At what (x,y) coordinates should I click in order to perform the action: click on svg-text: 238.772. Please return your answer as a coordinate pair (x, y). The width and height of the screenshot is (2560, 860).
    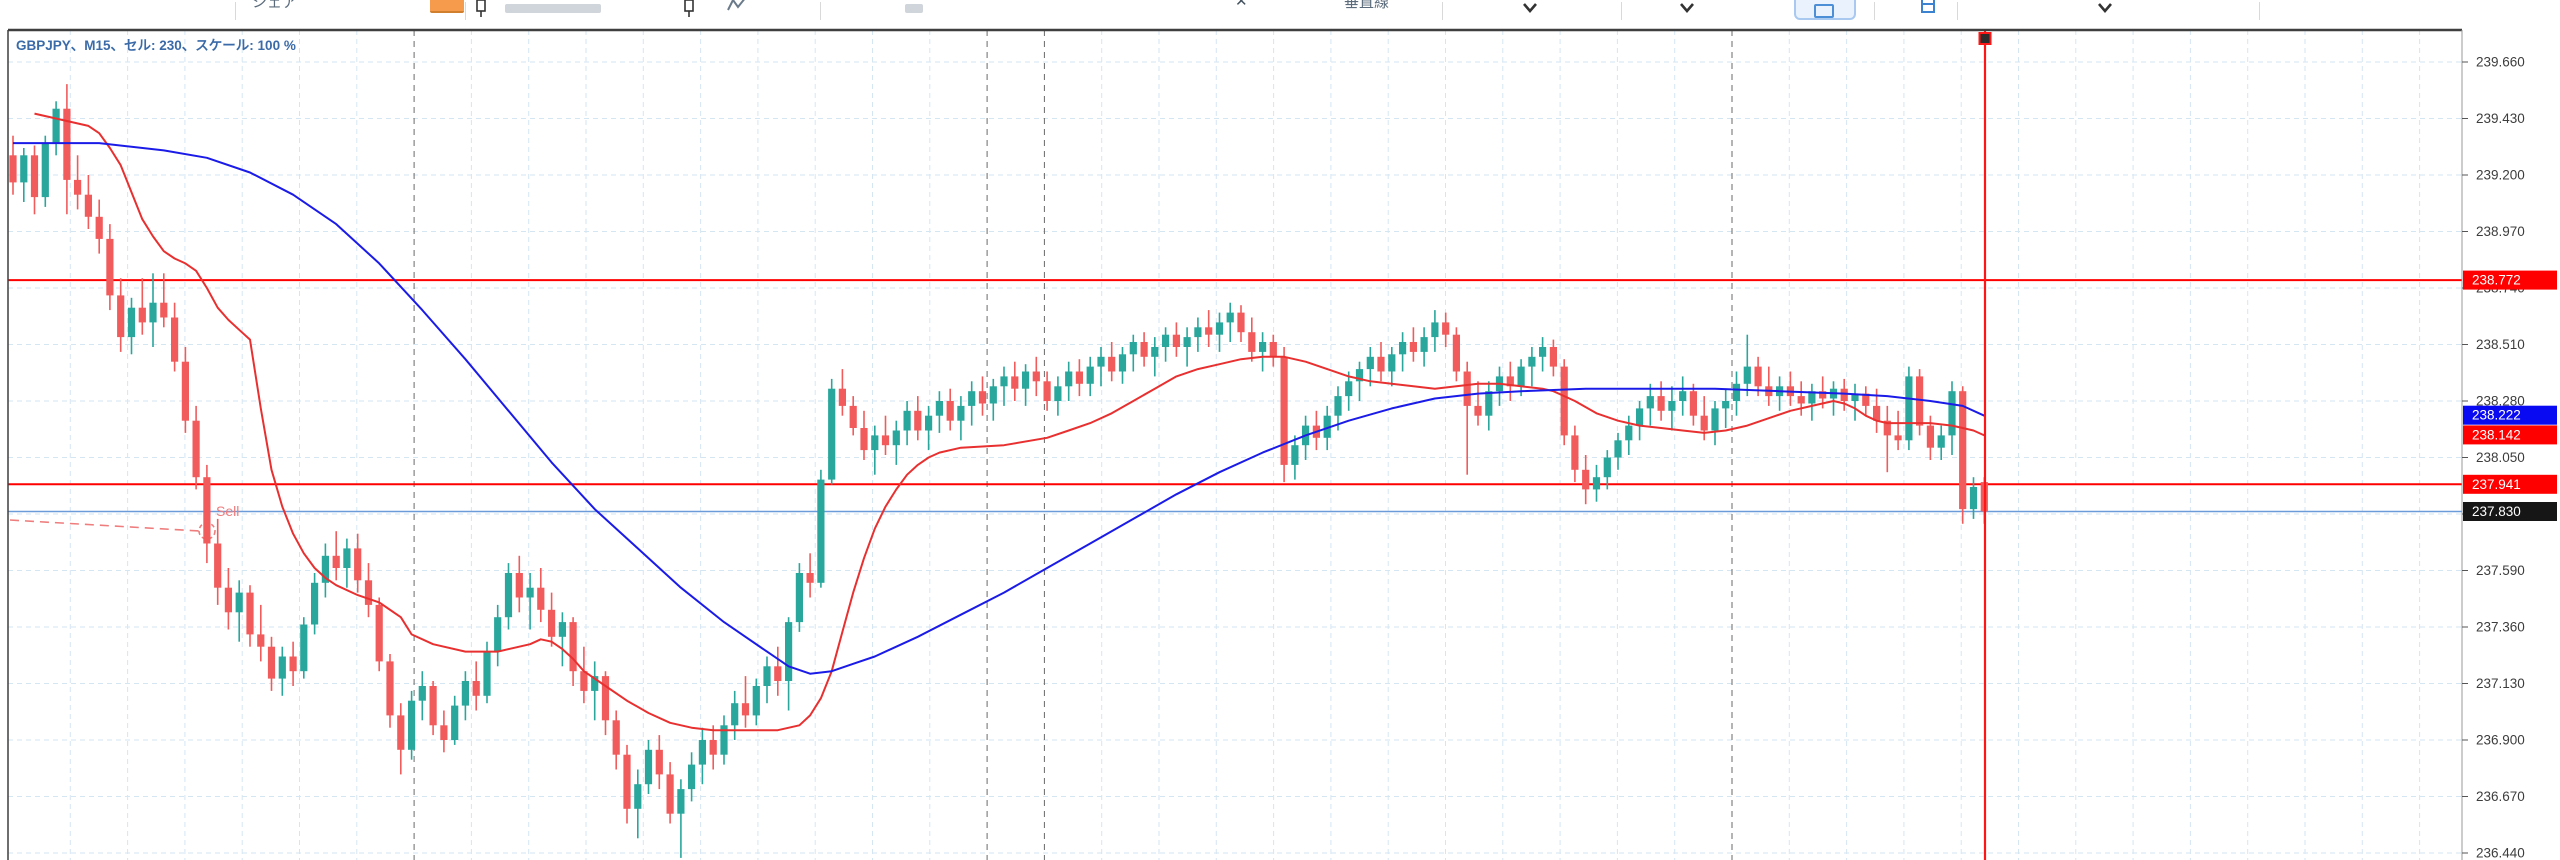
    Looking at the image, I should click on (2496, 280).